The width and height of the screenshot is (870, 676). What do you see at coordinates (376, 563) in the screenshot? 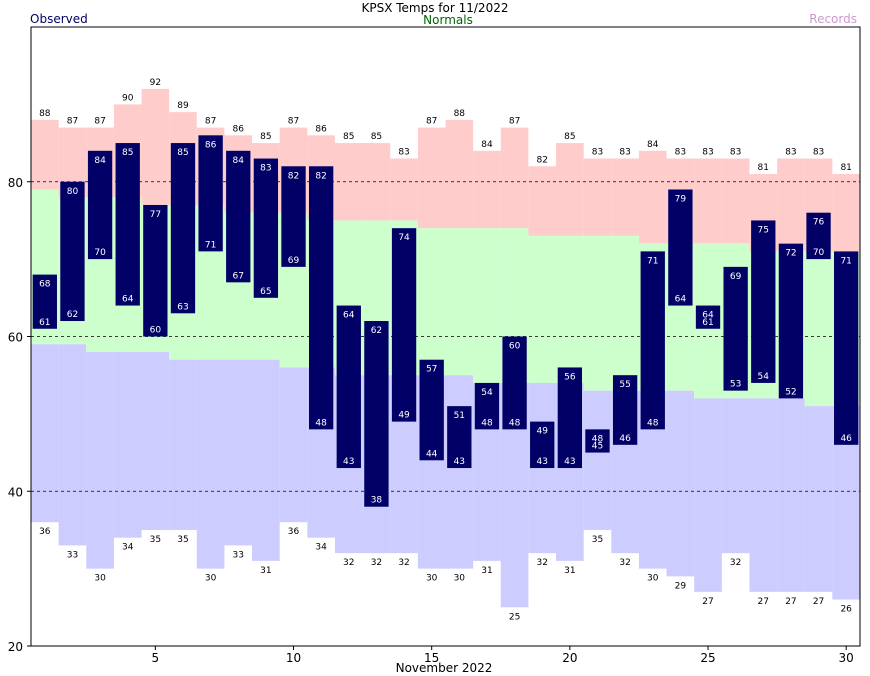
I see `record-low-label: 32` at bounding box center [376, 563].